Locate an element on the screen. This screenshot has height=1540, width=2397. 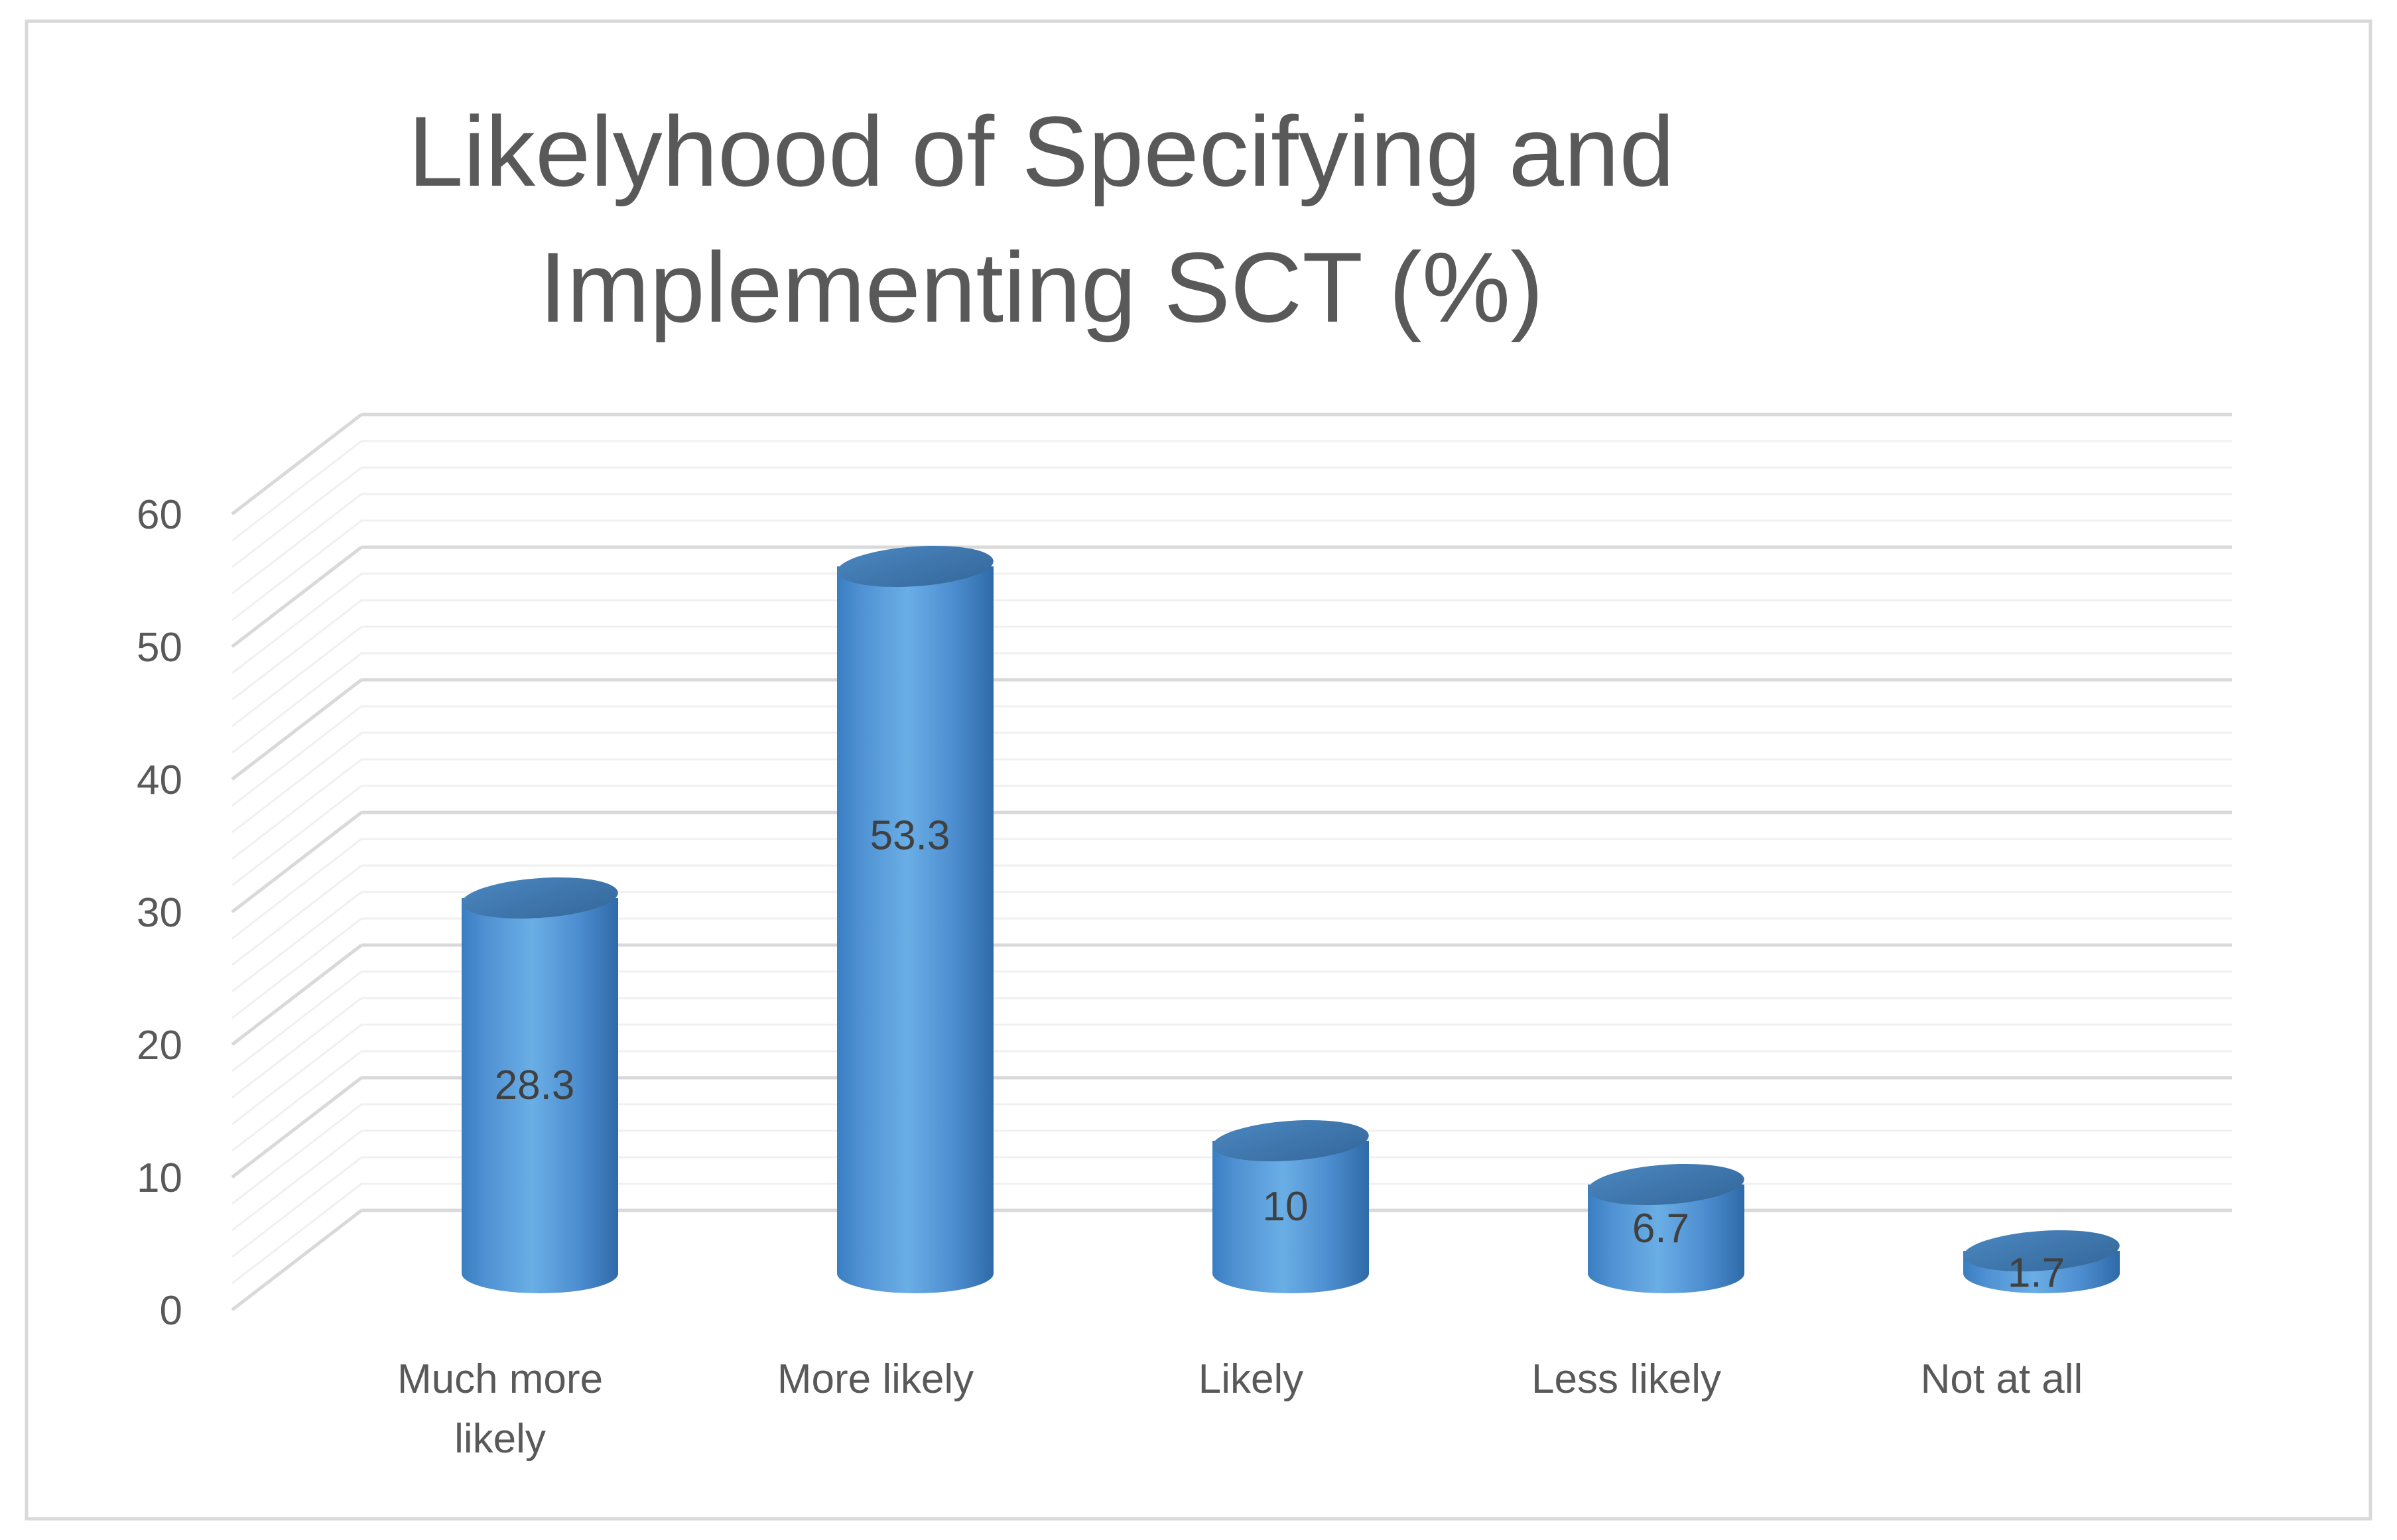
bar-group: 1.7 is located at coordinates (2041, 1263).